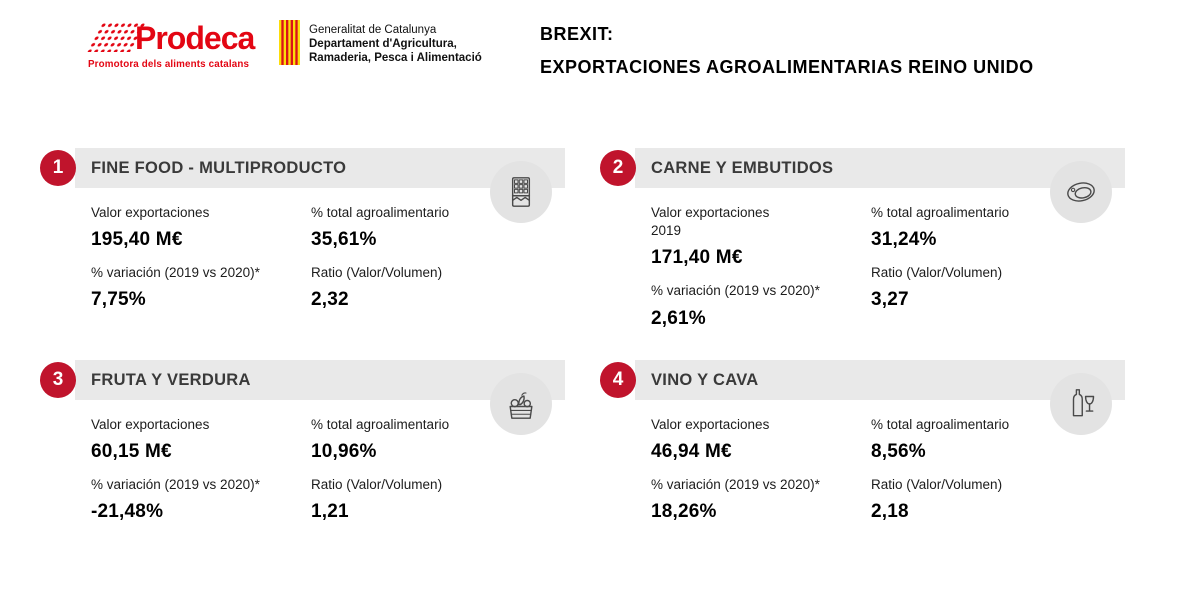  What do you see at coordinates (618, 168) in the screenshot?
I see `card-number-badge: 2` at bounding box center [618, 168].